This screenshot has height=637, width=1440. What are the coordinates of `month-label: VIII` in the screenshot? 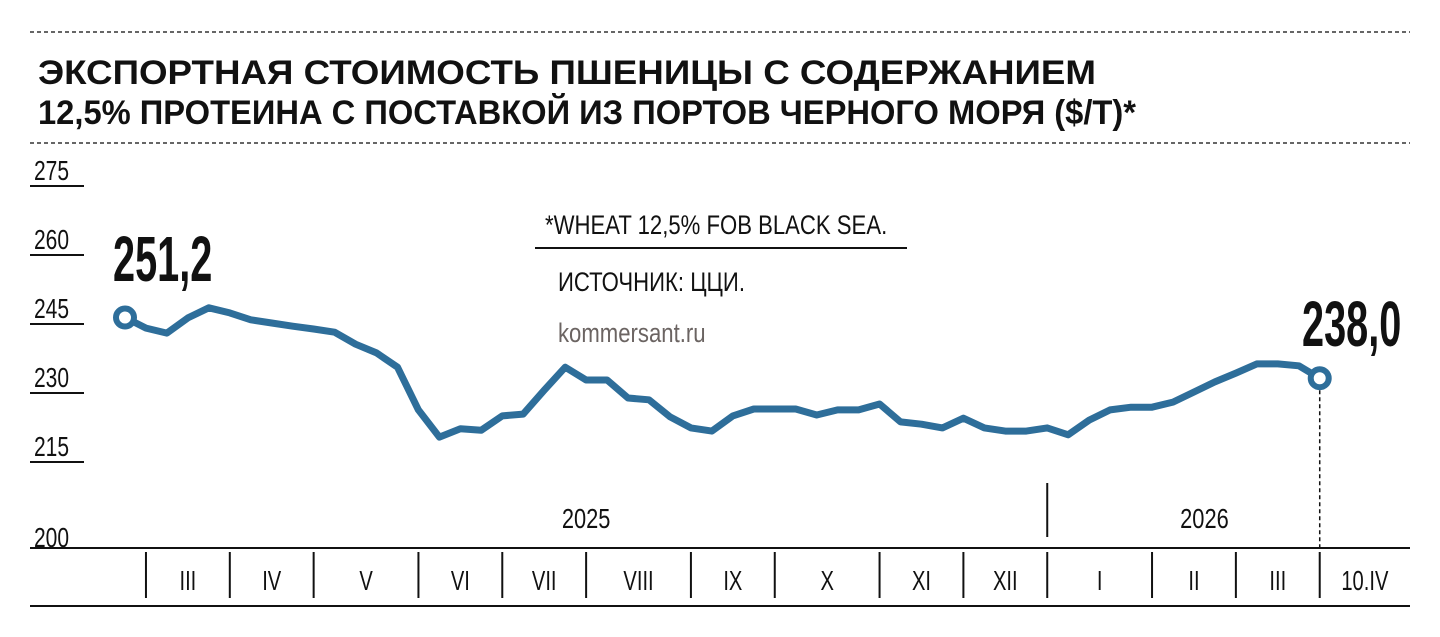 It's located at (638, 581).